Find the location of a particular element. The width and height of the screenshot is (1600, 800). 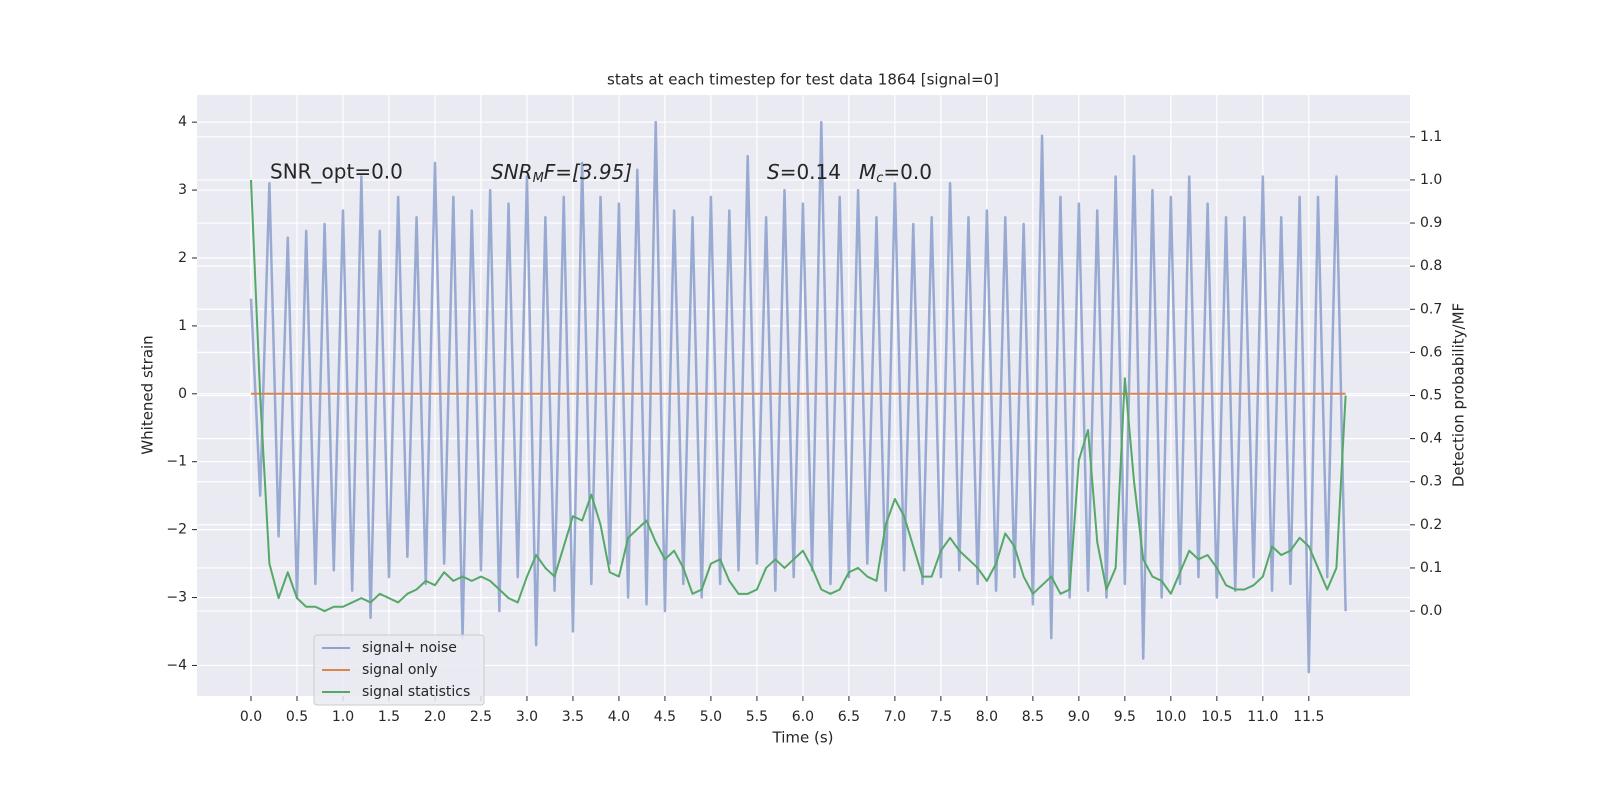

annotation: S=0.14 is located at coordinates (804, 172).